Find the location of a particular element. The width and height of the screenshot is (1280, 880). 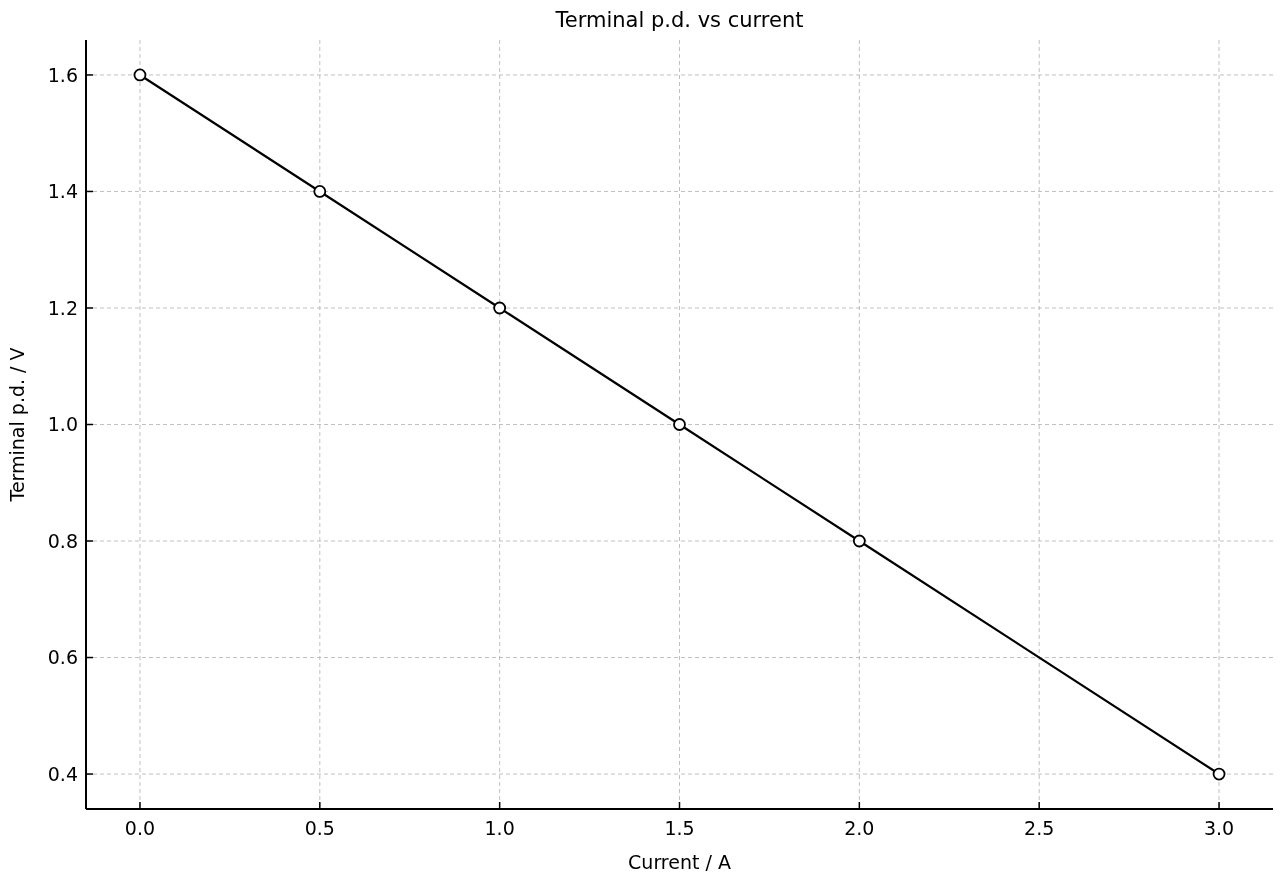

x-tick-label: 0.5 is located at coordinates (319, 828).